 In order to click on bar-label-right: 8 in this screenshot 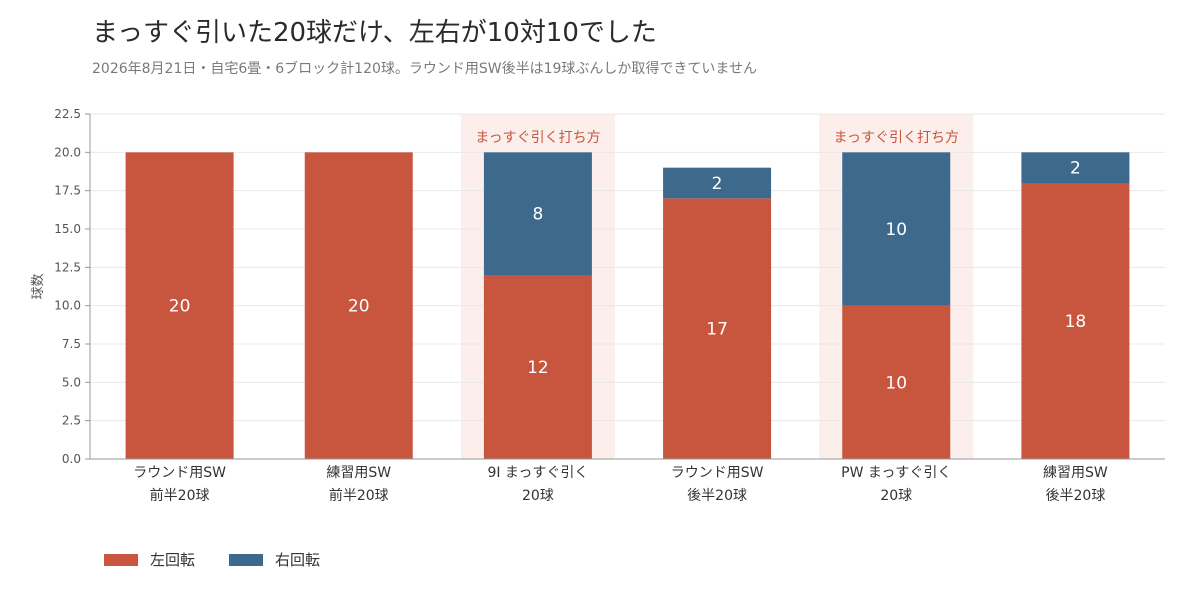, I will do `click(538, 215)`.